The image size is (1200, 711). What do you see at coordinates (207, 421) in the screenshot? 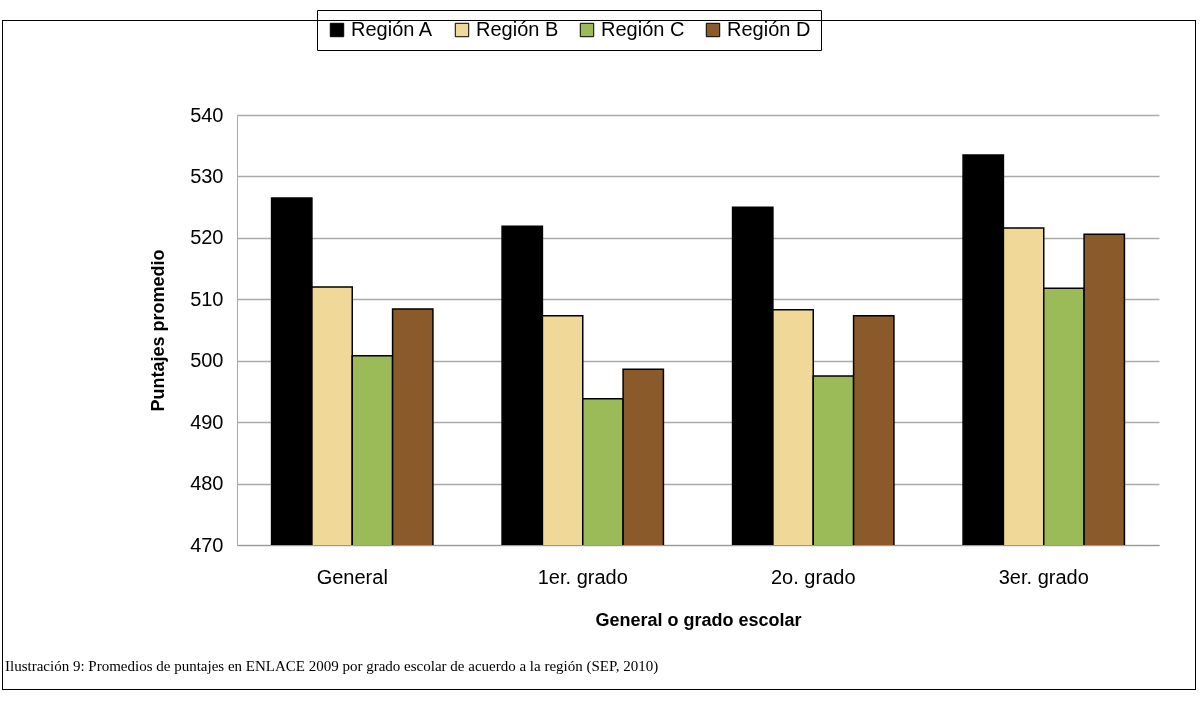
I see `y-tick-label: 490` at bounding box center [207, 421].